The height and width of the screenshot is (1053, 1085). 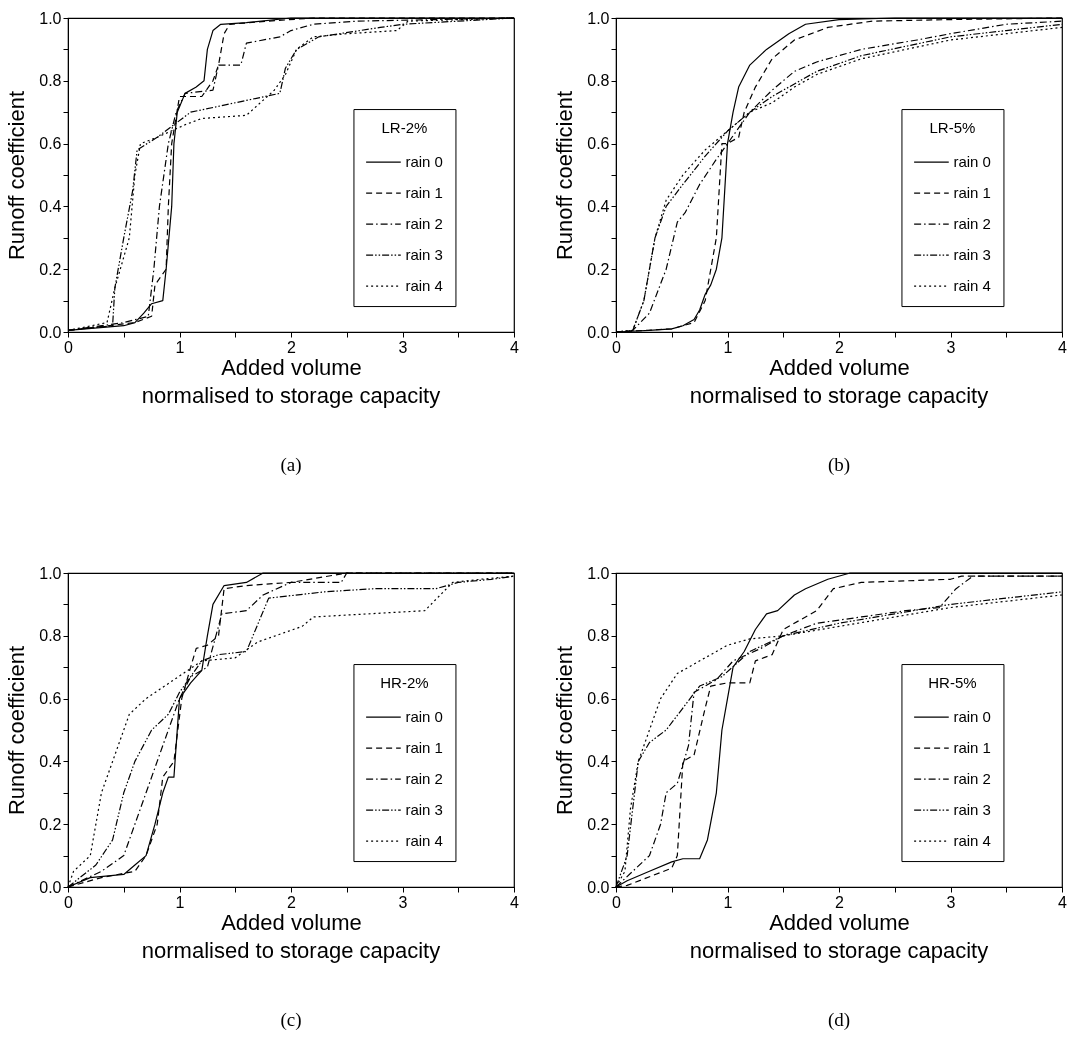 What do you see at coordinates (952, 128) in the screenshot?
I see `legend-title: LR-5%` at bounding box center [952, 128].